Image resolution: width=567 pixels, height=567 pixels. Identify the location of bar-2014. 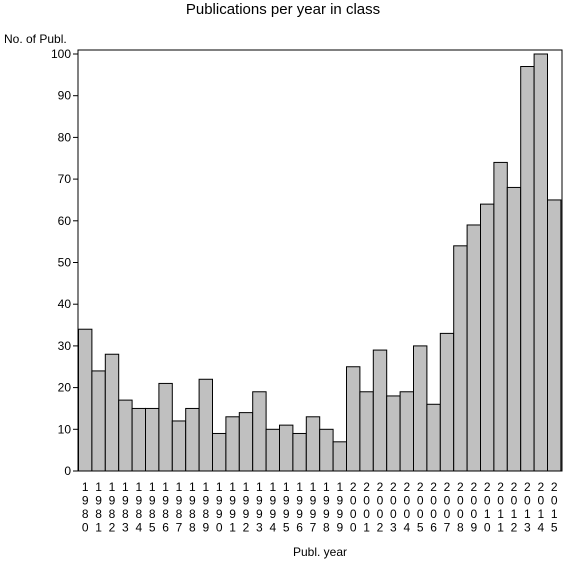
(540, 262).